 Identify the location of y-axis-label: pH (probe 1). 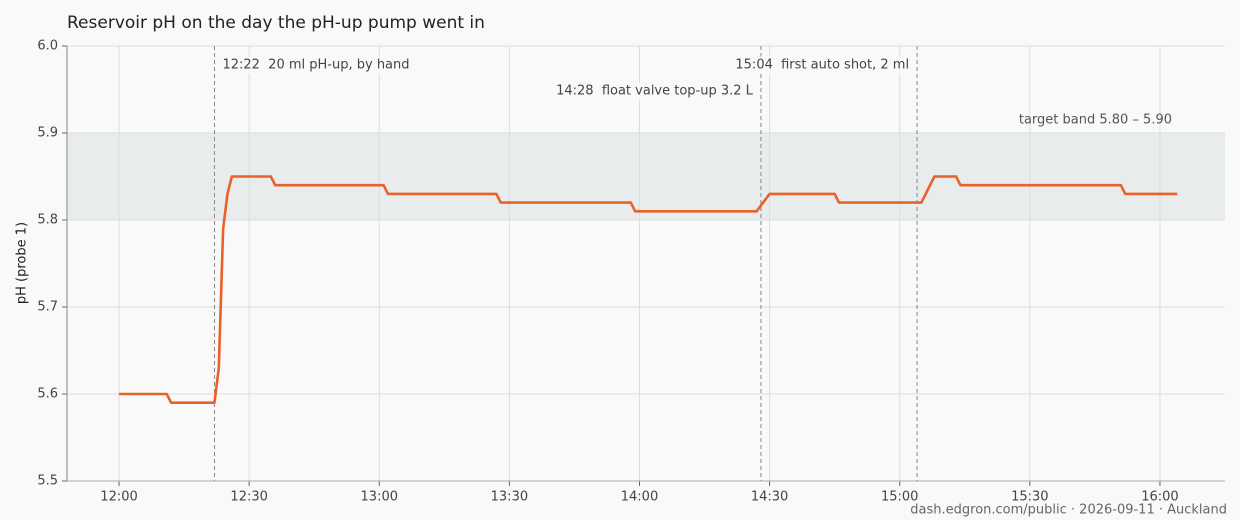
(22, 263).